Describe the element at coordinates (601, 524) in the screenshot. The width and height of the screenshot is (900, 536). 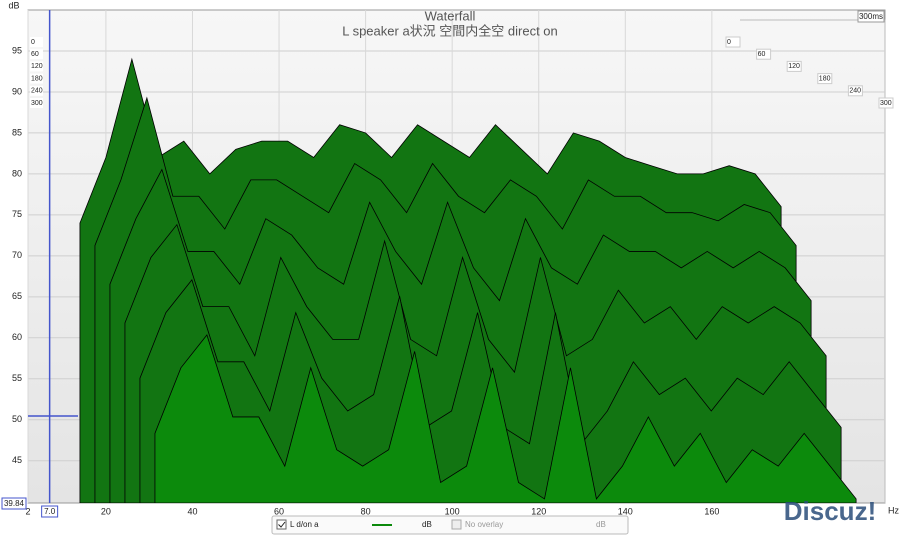
I see `overlay-unit: dB` at that location.